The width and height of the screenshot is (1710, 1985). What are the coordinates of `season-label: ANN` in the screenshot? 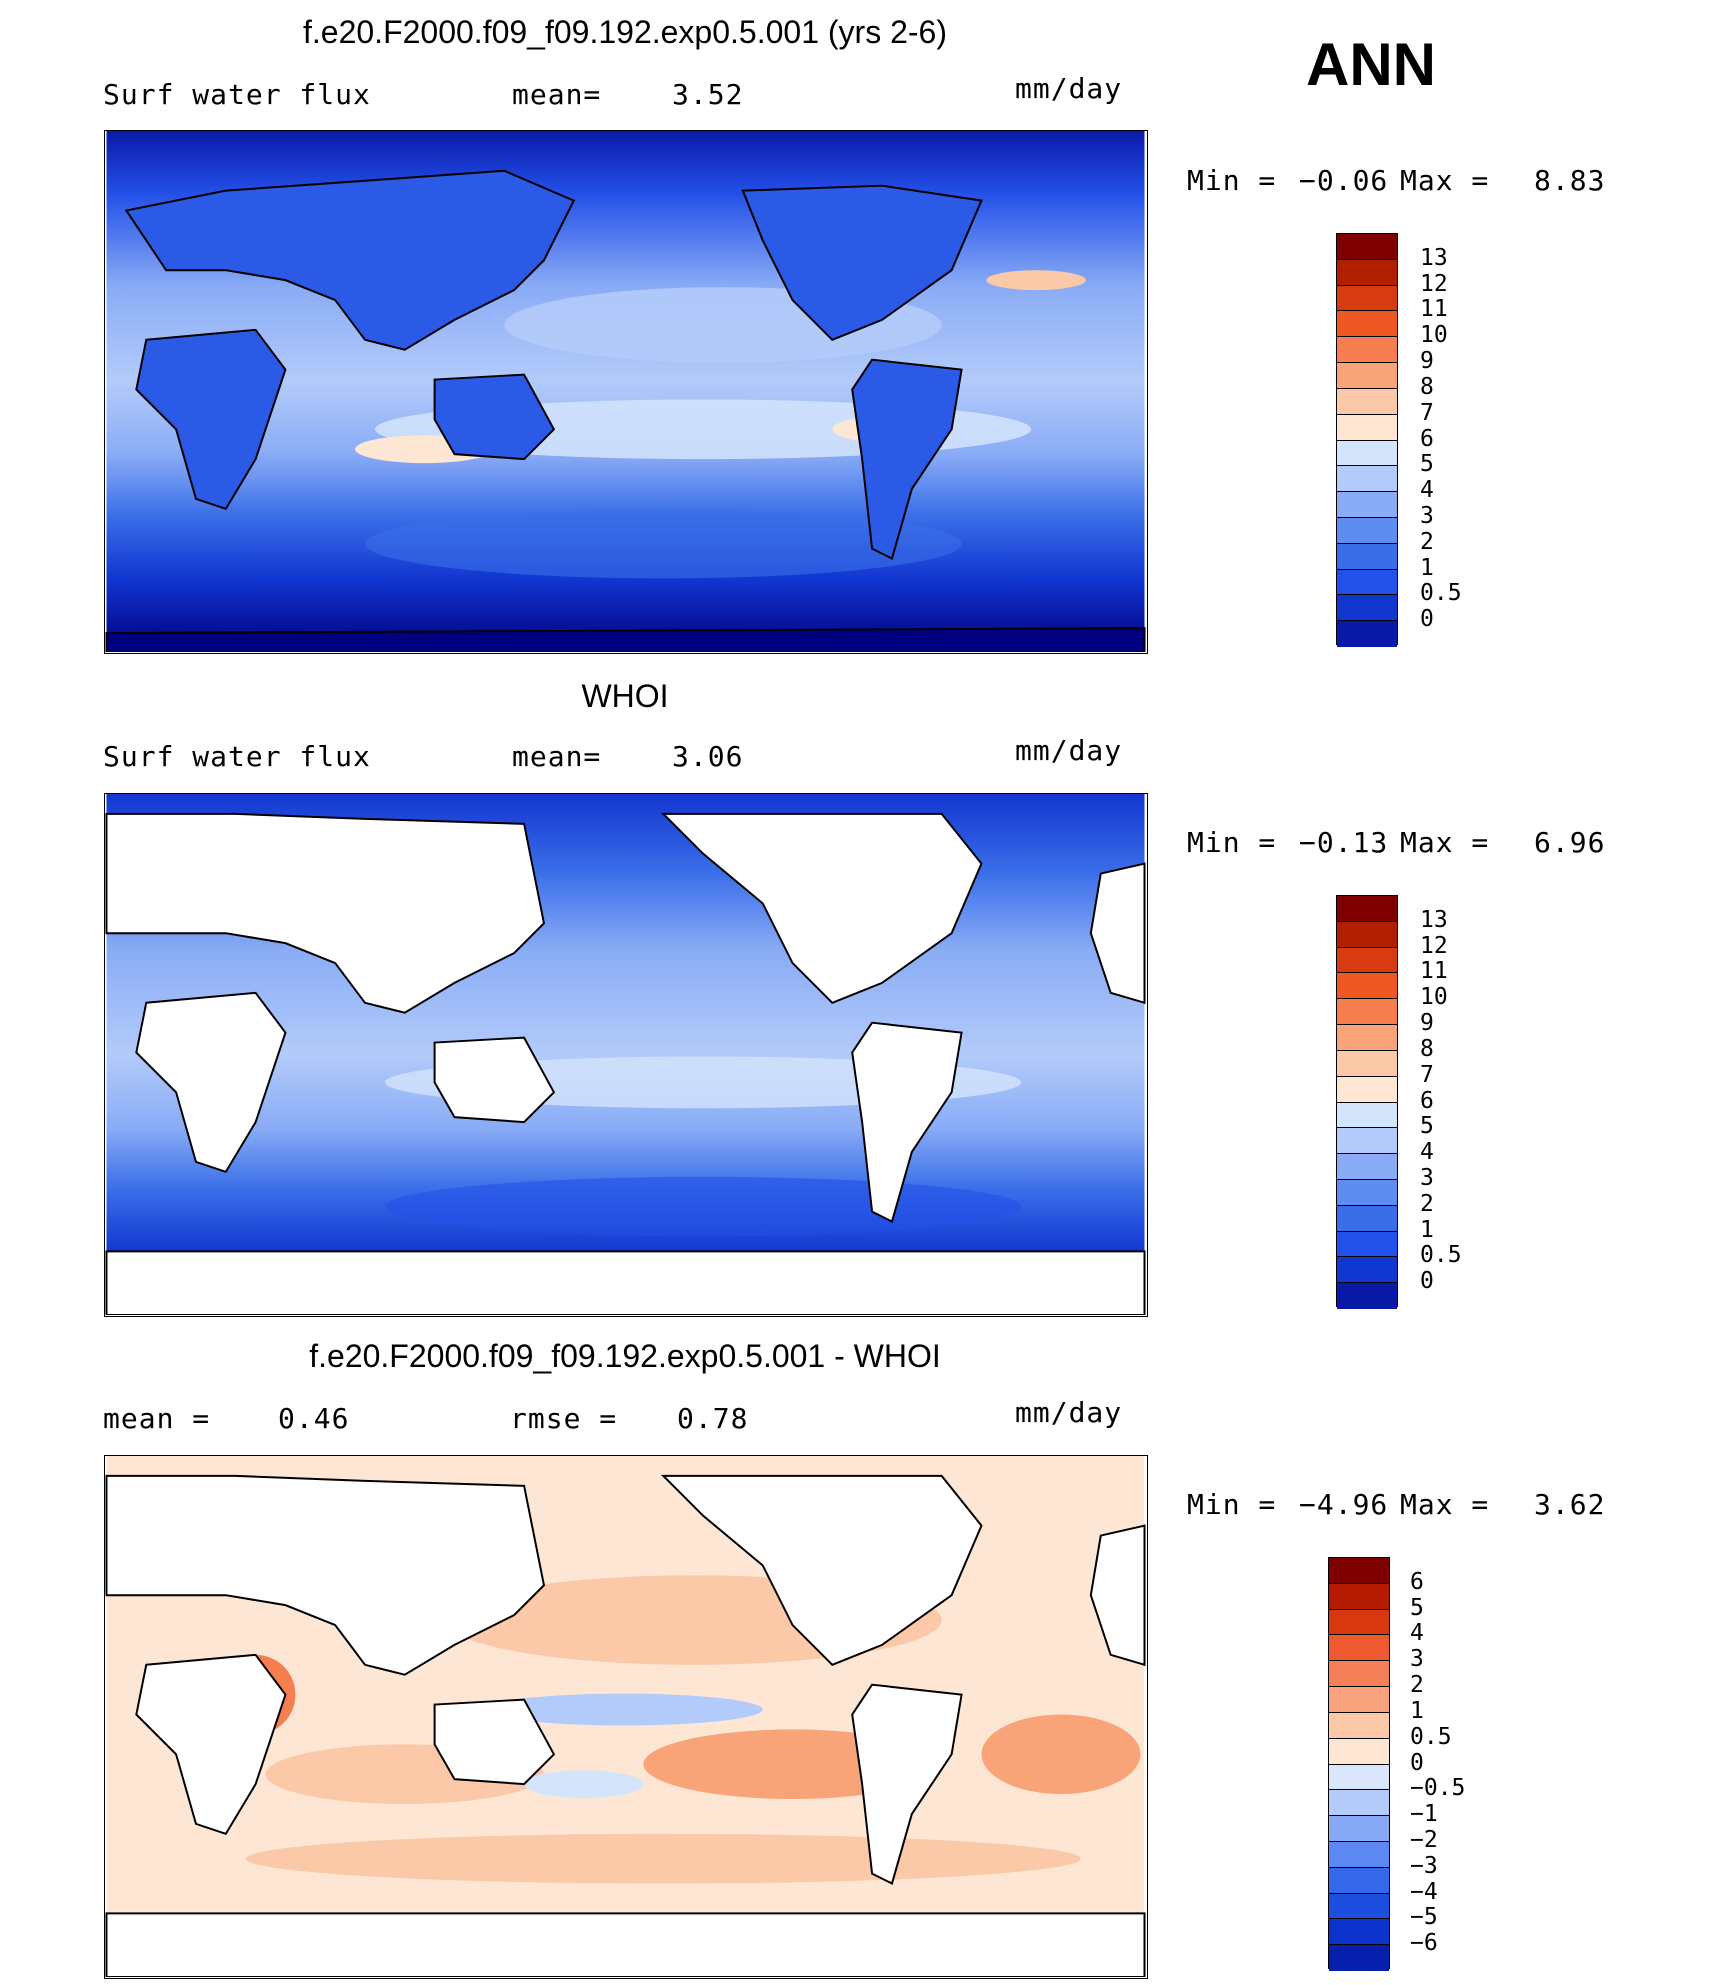 It's located at (1371, 64).